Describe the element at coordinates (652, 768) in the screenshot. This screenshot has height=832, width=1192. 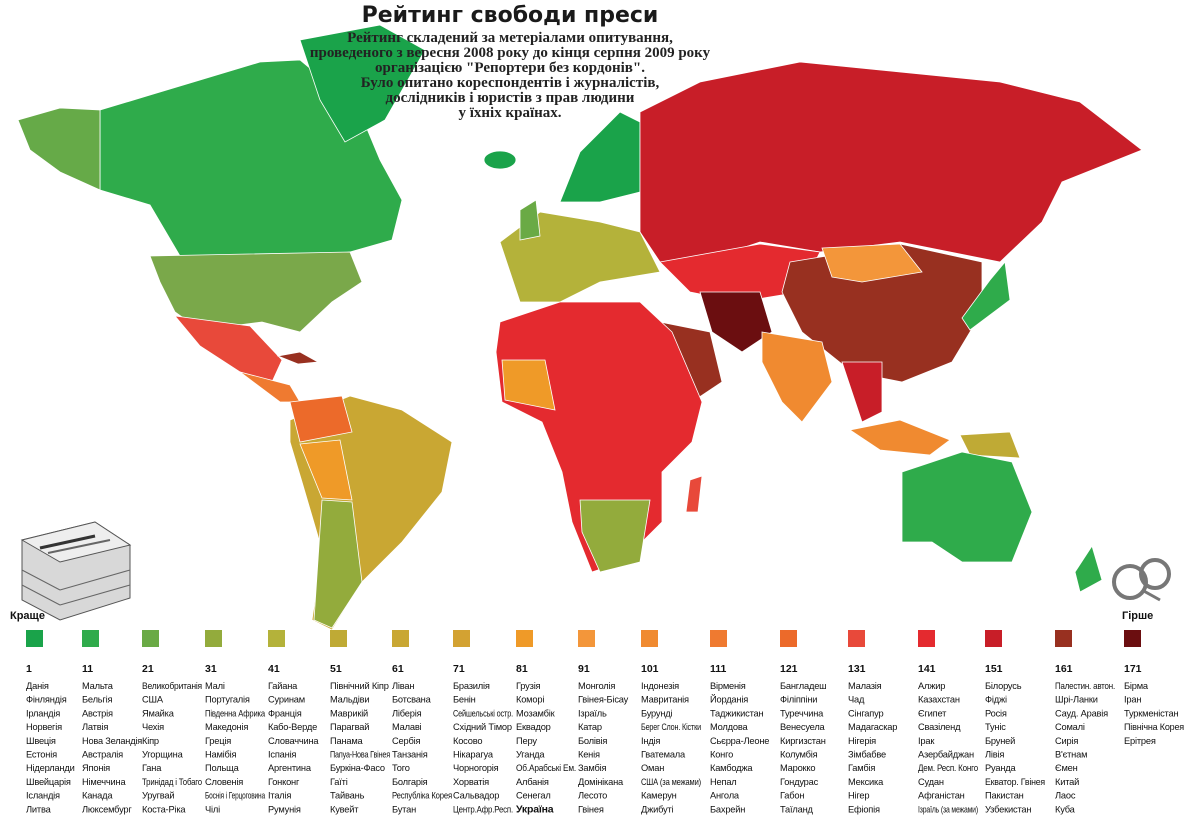
I see `country-name: Оман` at that location.